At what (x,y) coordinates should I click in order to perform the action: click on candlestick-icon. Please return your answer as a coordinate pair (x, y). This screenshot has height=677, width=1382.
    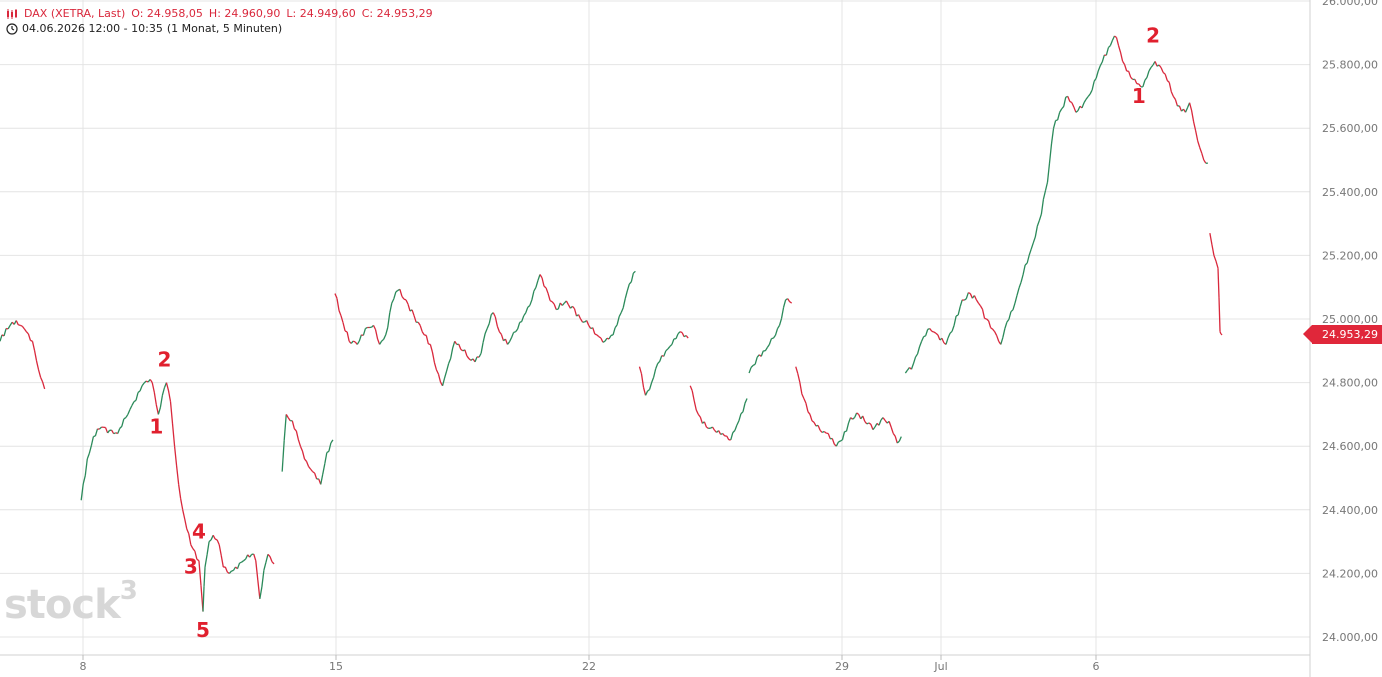
    Looking at the image, I should click on (12, 14).